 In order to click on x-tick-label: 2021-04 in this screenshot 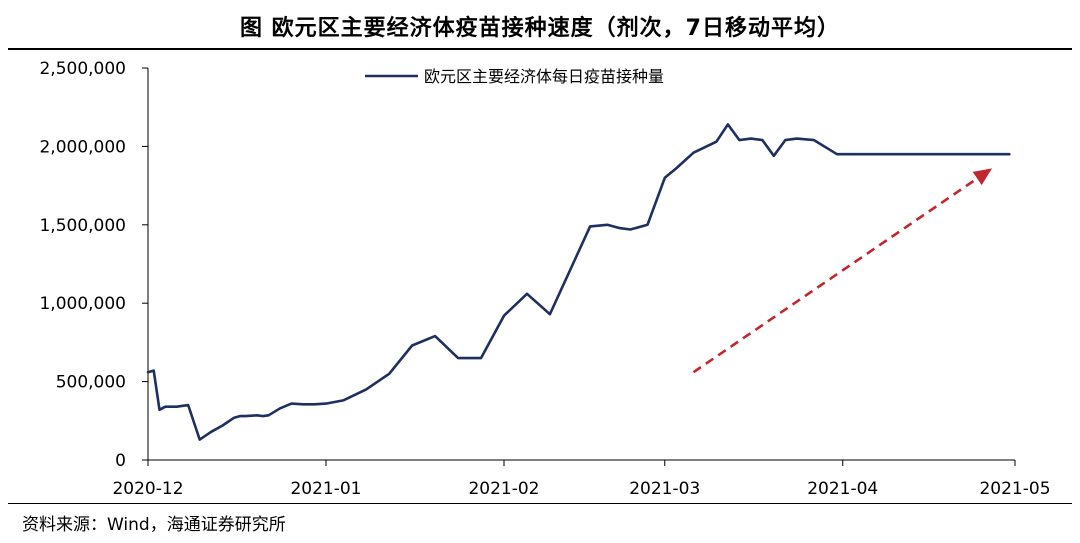, I will do `click(842, 489)`.